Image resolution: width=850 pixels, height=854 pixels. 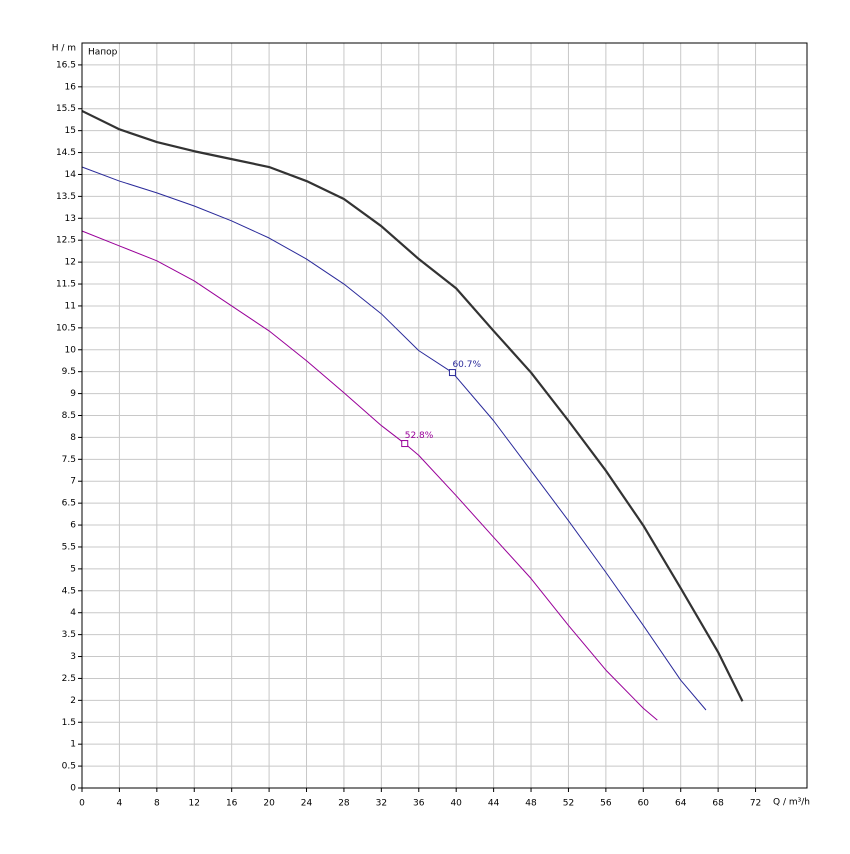 I want to click on y-tick-label: 14, so click(x=71, y=175).